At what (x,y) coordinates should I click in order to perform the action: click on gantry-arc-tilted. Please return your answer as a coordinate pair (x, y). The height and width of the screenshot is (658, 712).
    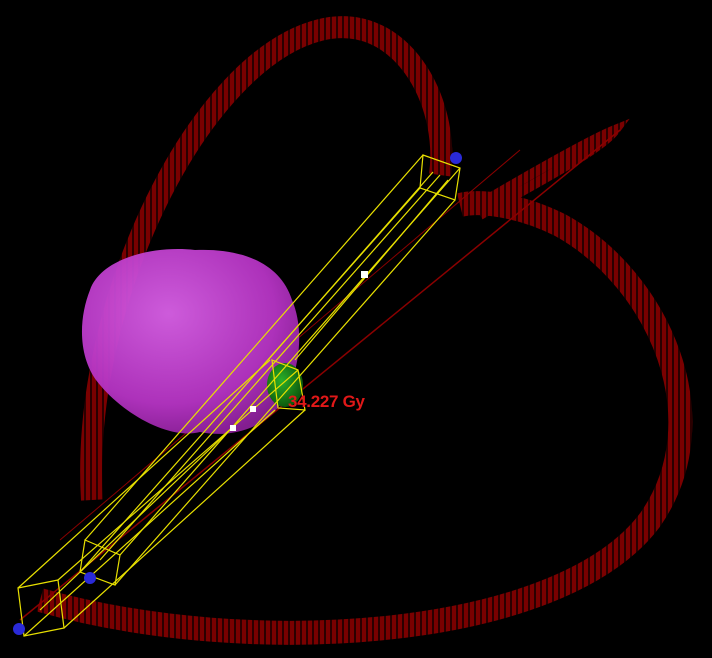
    Looking at the image, I should click on (548, 169).